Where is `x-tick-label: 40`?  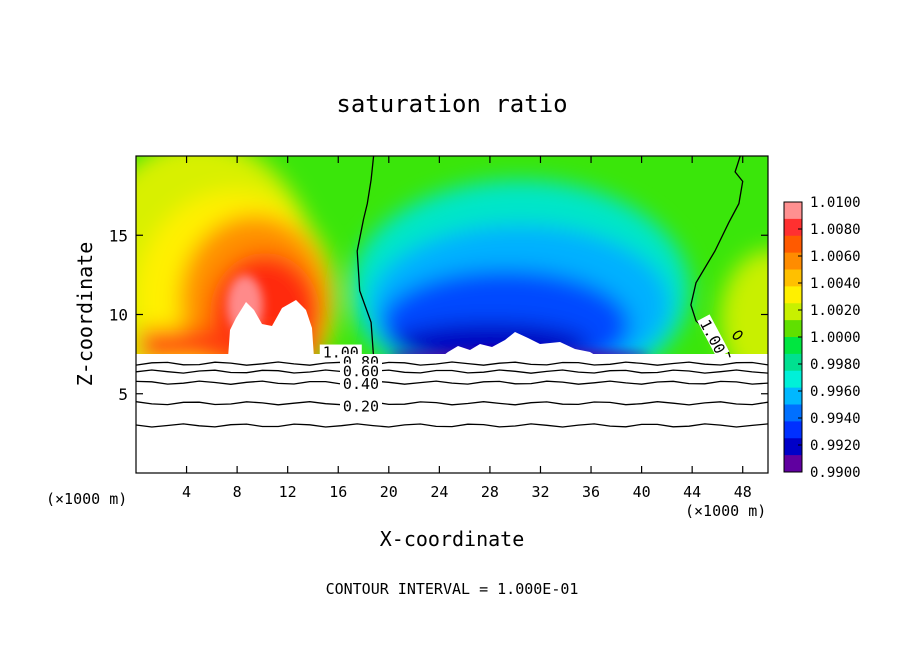
x-tick-label: 40 is located at coordinates (642, 492).